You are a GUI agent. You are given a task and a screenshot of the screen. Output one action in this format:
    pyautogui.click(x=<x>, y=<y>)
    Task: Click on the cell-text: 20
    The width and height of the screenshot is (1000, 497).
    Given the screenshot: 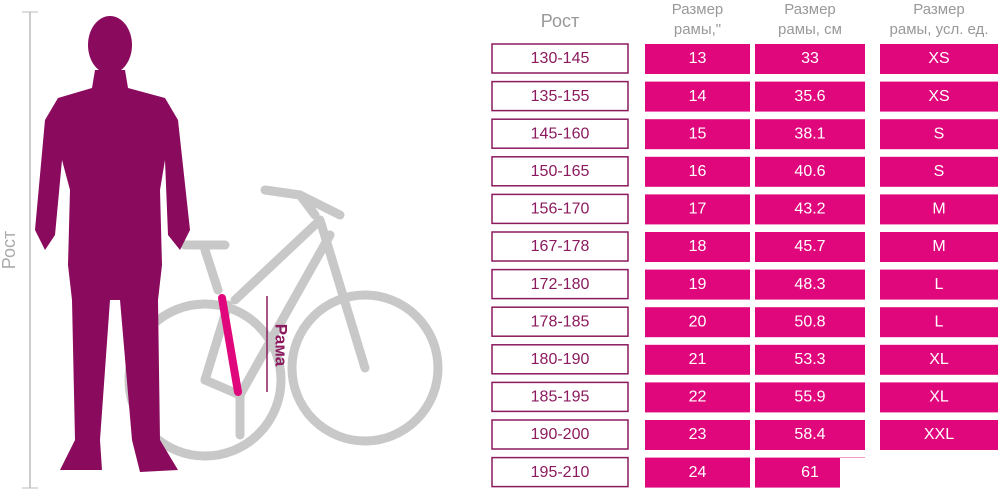 What is the action you would take?
    pyautogui.click(x=698, y=321)
    